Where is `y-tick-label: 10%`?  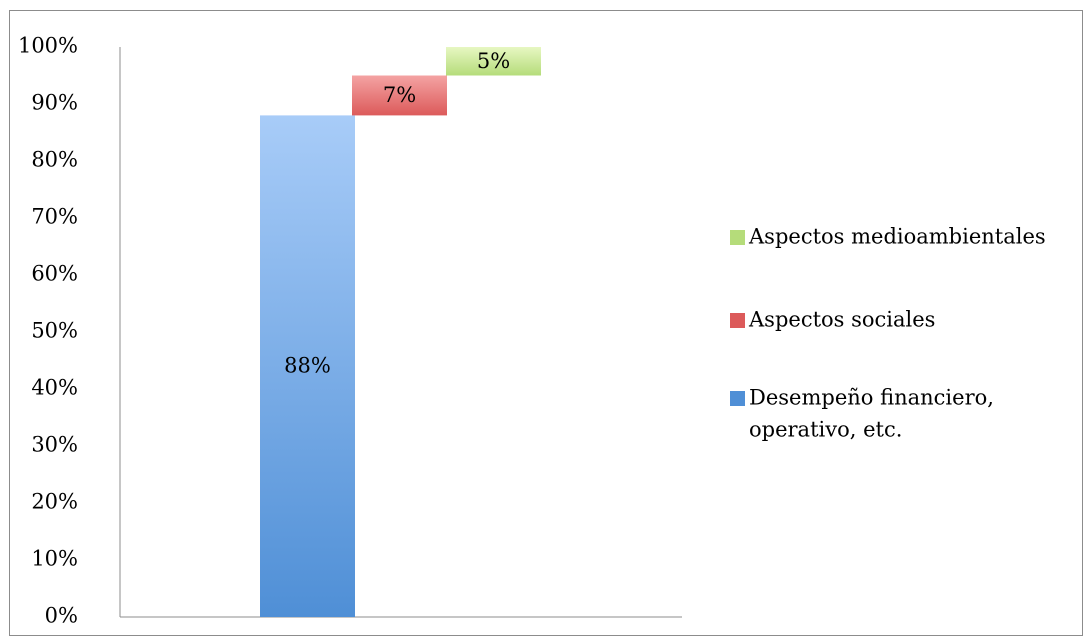 y-tick-label: 10% is located at coordinates (54, 559).